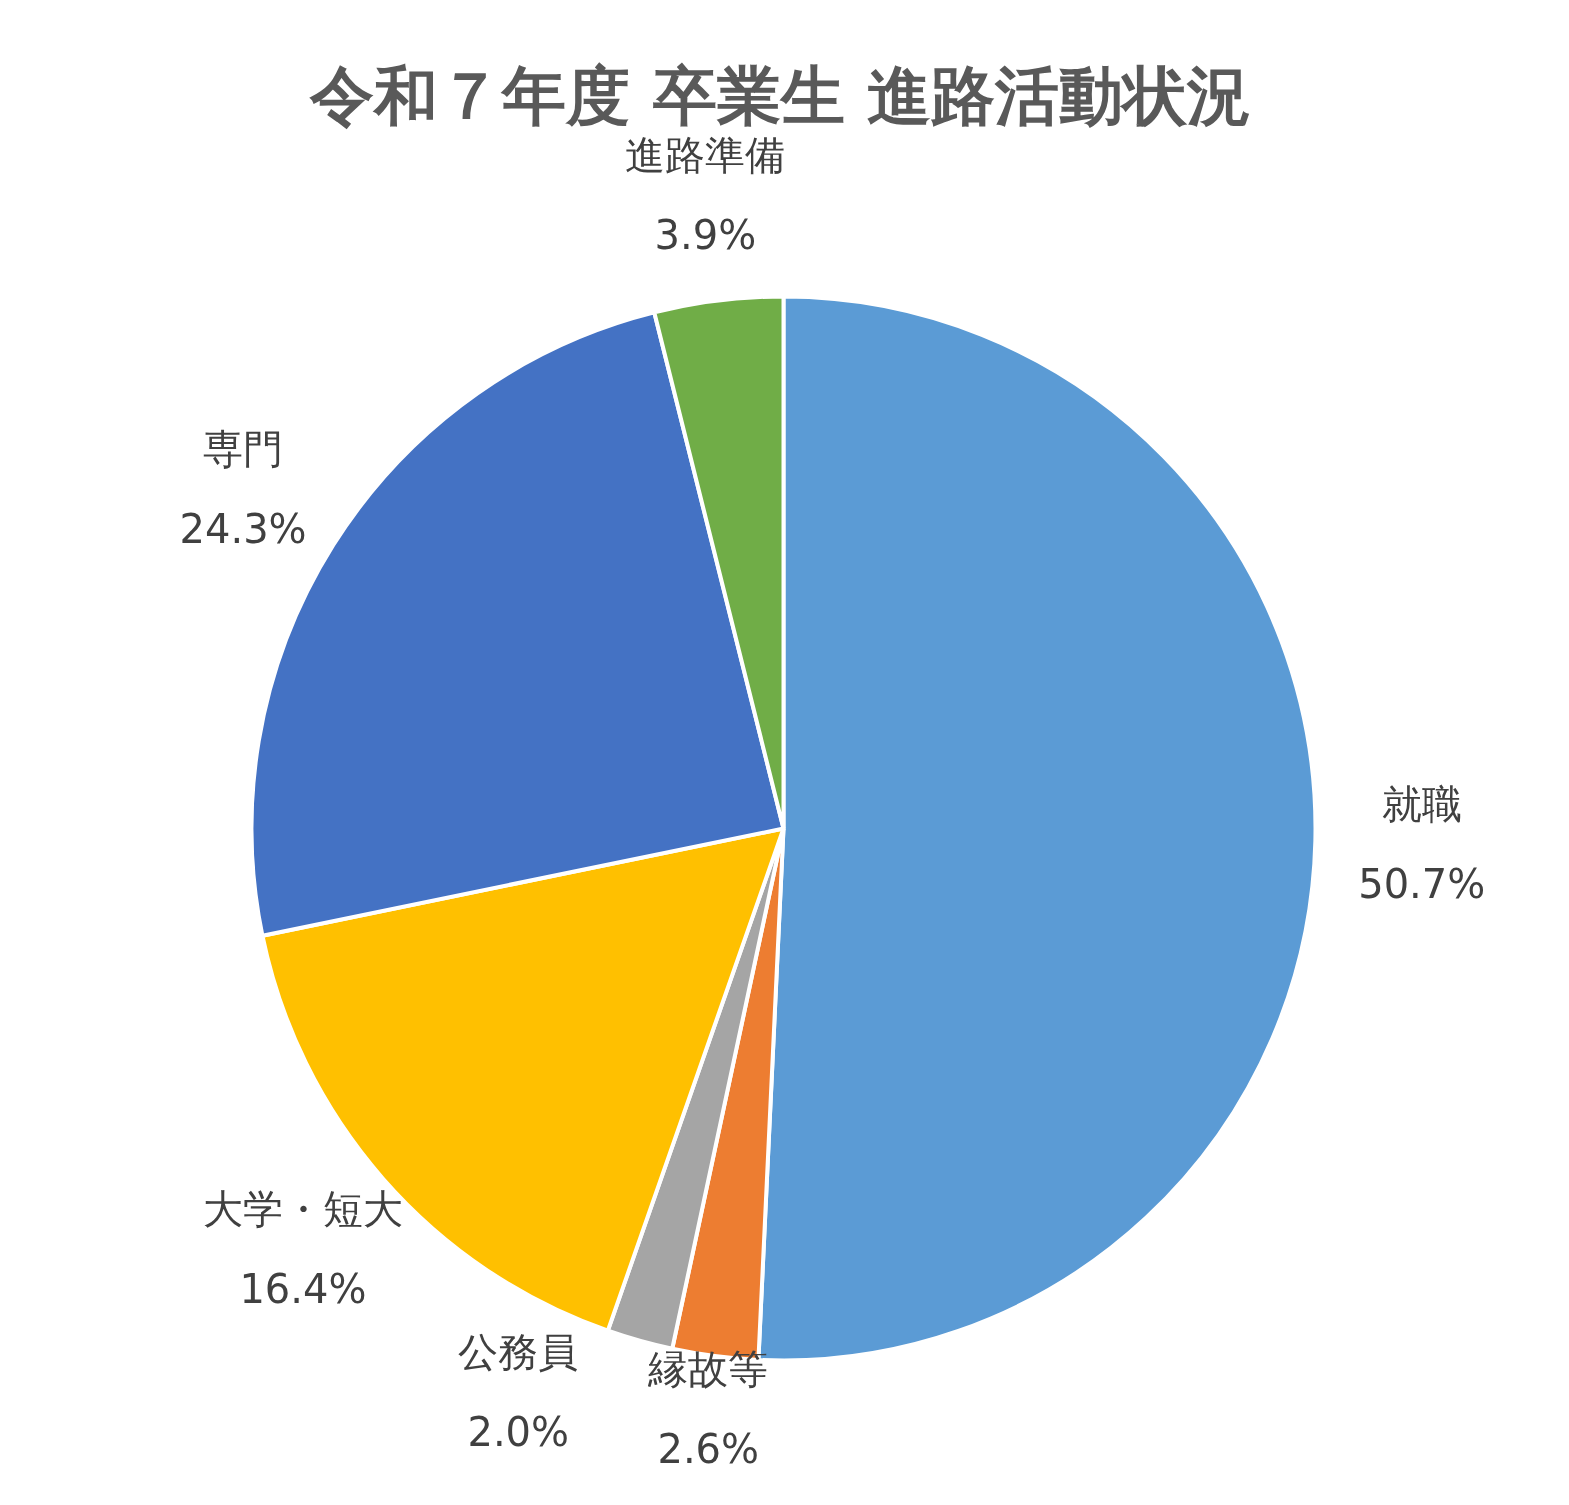 The image size is (1569, 1505). Describe the element at coordinates (780, 95) in the screenshot. I see `chart-title: 令和７年度 卒業生 進路活動状況` at that location.